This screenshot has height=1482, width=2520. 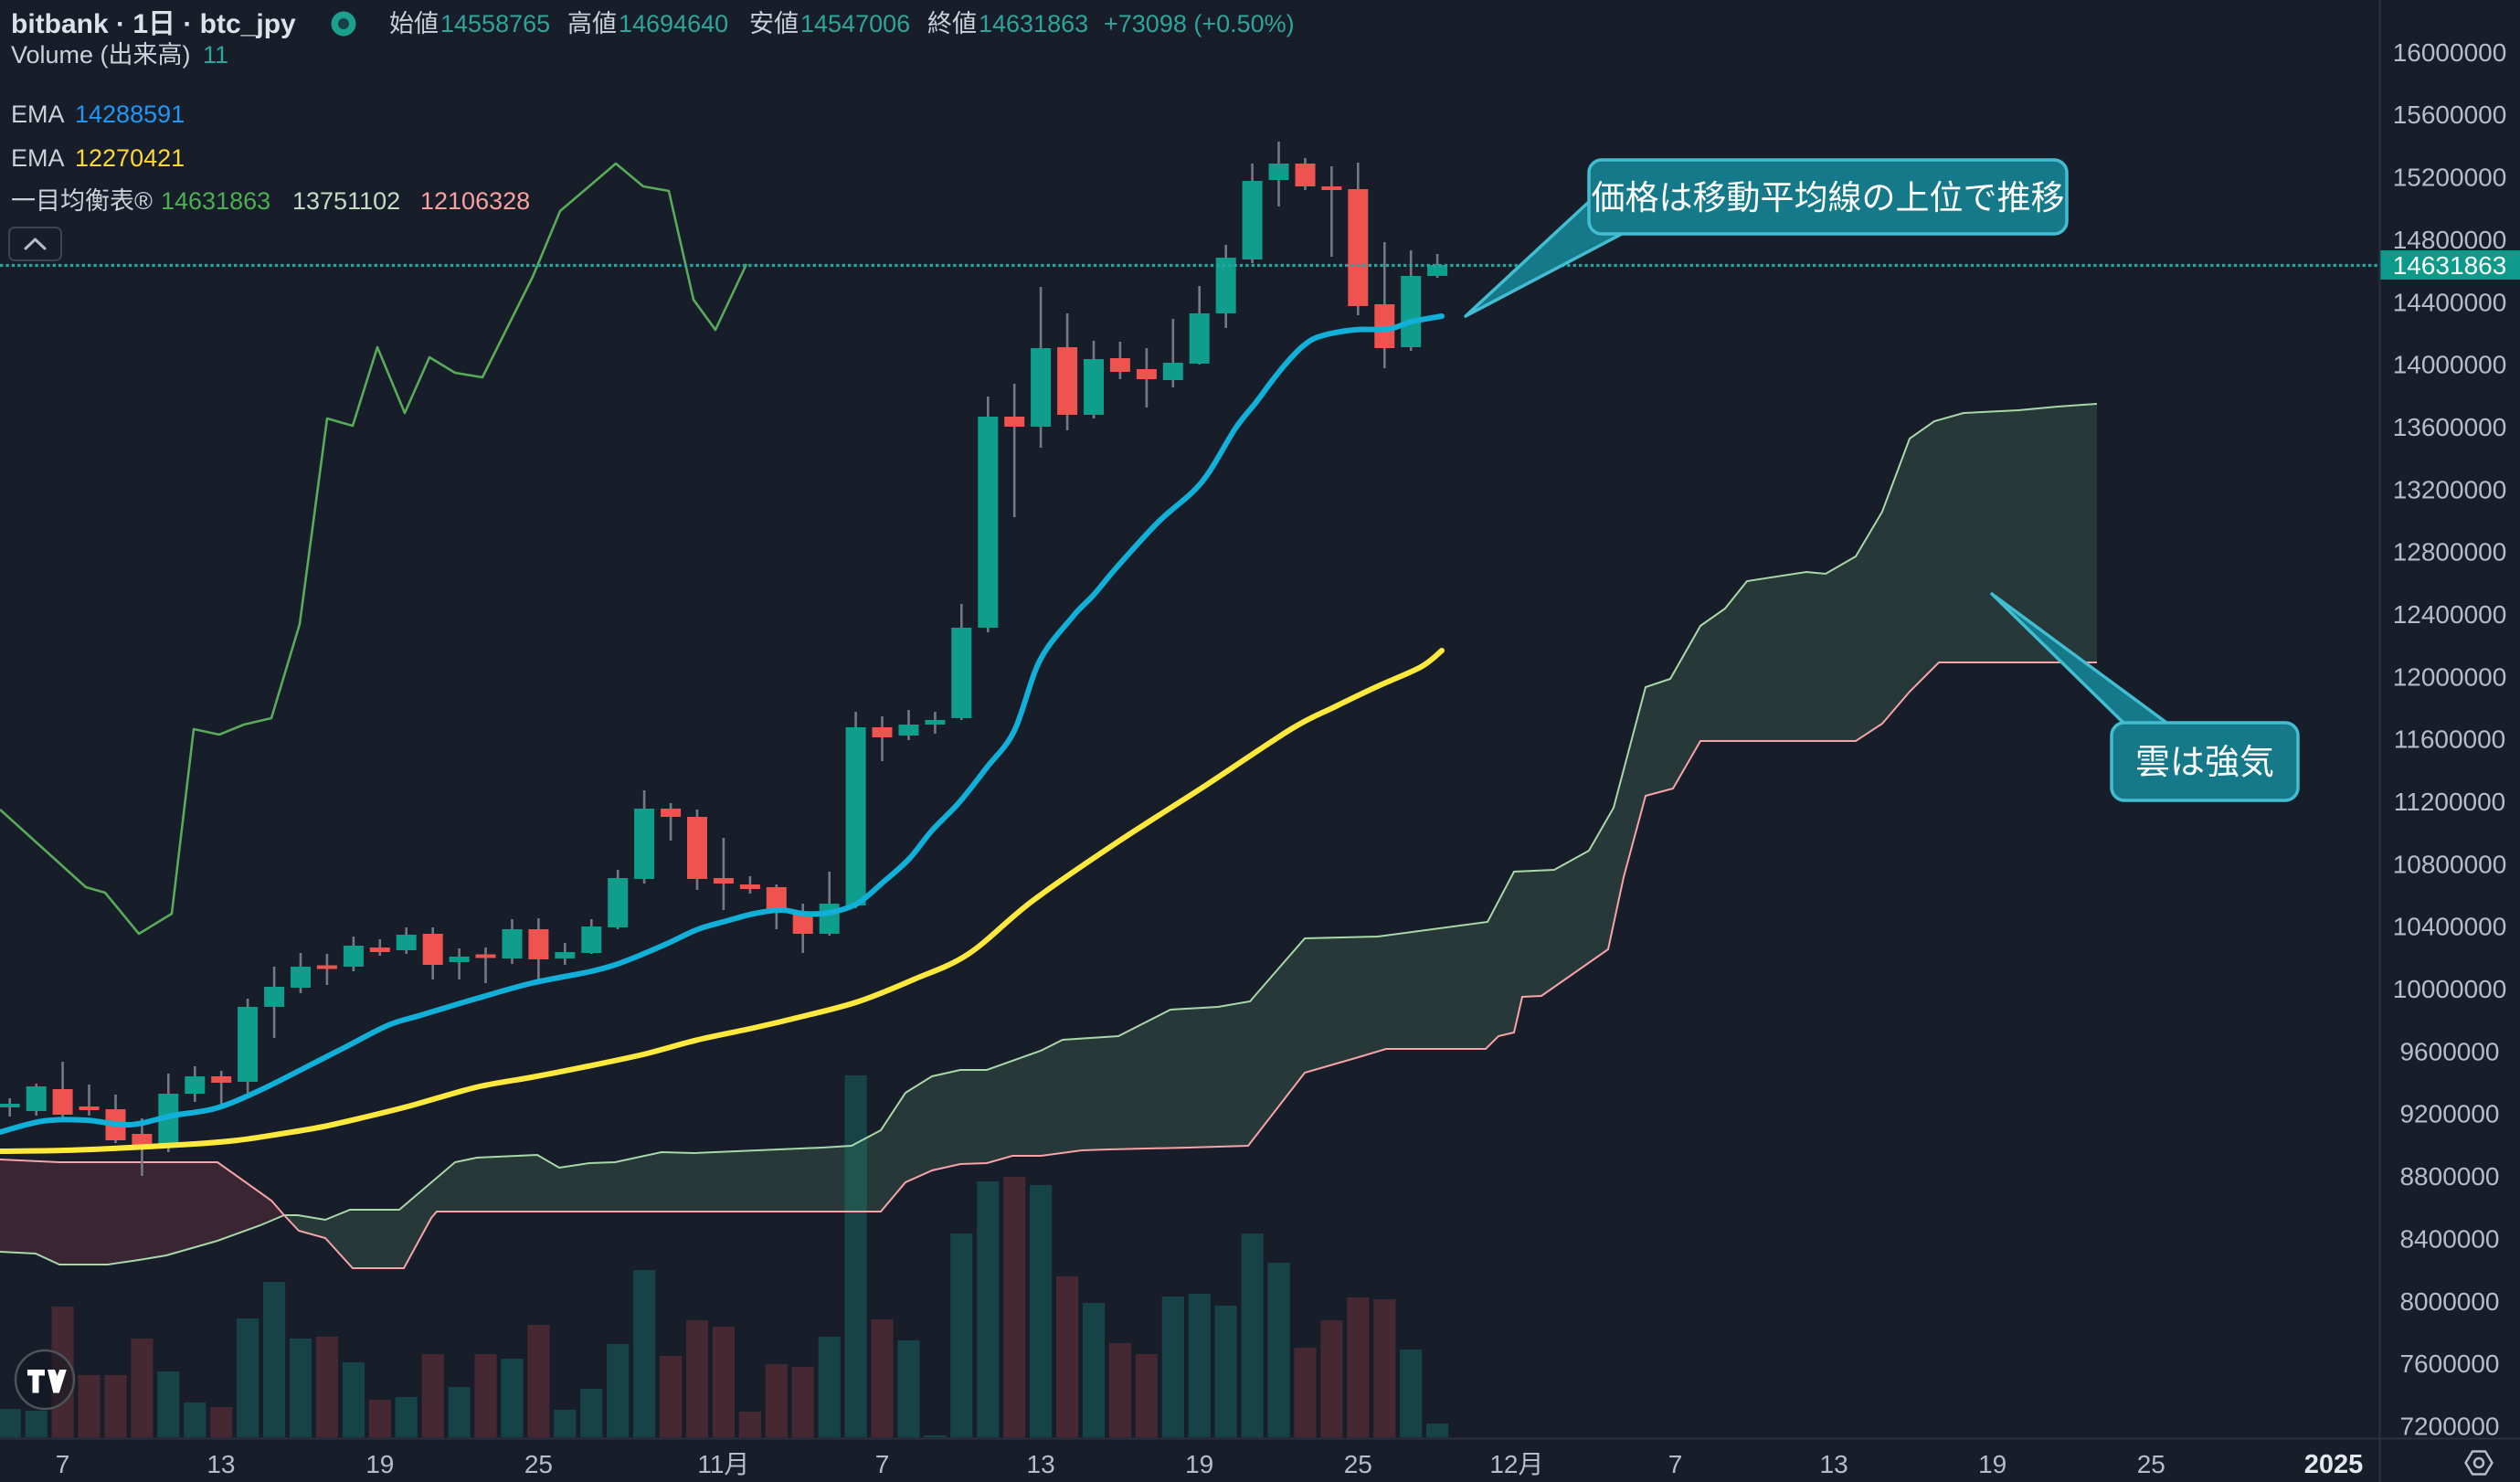 I want to click on svg-text: 7600000, so click(x=2449, y=1364).